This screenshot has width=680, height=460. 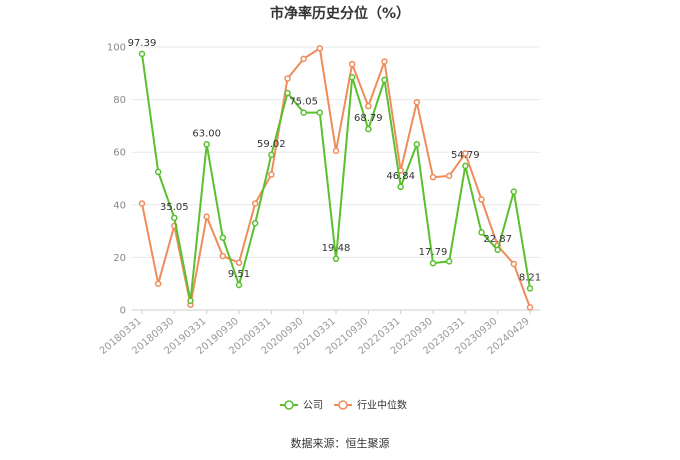 I want to click on data-label: 8.21, so click(x=530, y=277).